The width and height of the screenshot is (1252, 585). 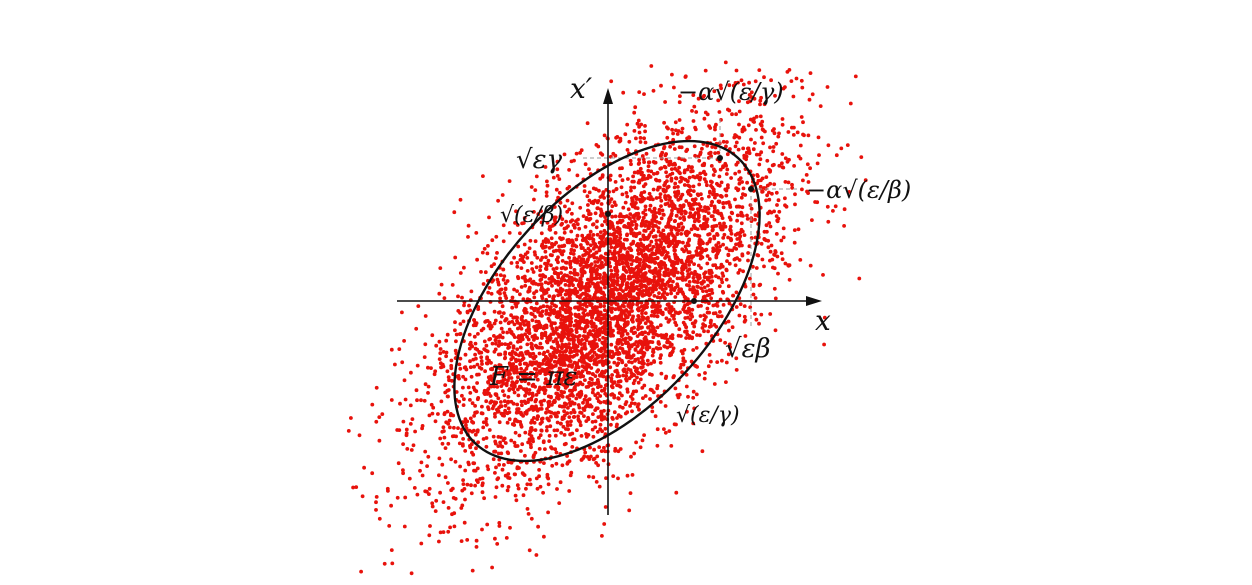 I want to click on label-right-max-y: −α√(ε/β), so click(x=858, y=190).